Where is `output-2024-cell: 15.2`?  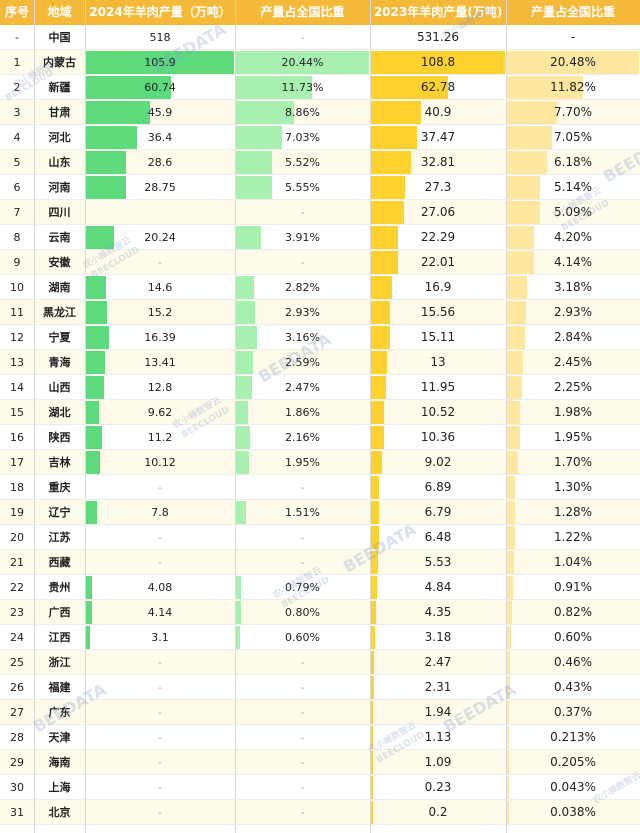 output-2024-cell: 15.2 is located at coordinates (160, 312).